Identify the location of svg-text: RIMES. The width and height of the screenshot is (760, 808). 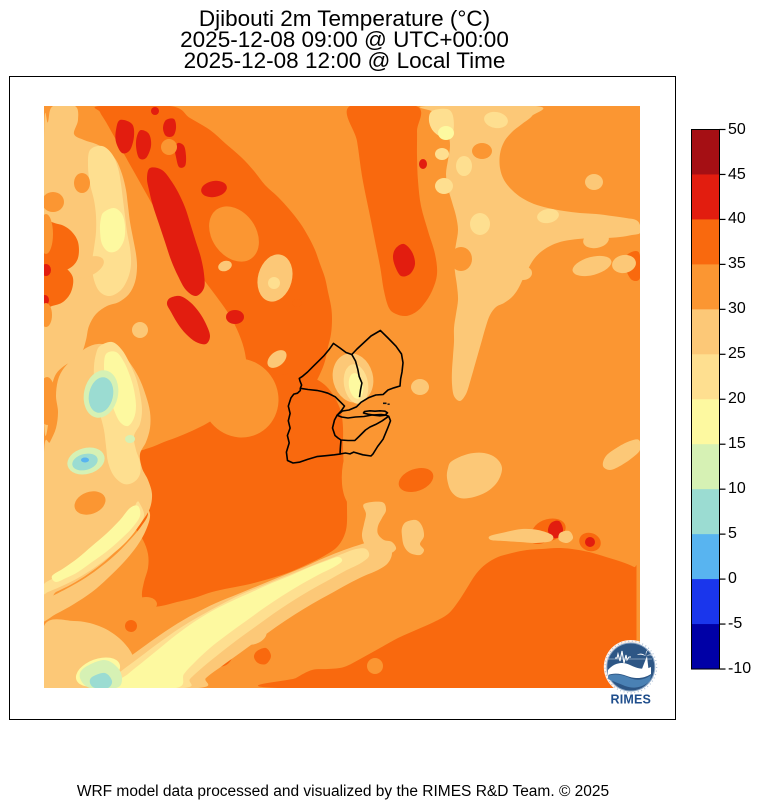
(631, 700).